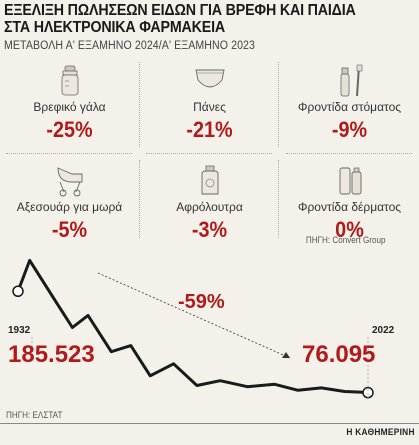 This screenshot has height=445, width=419. What do you see at coordinates (201, 302) in the screenshot?
I see `change-label: -59%` at bounding box center [201, 302].